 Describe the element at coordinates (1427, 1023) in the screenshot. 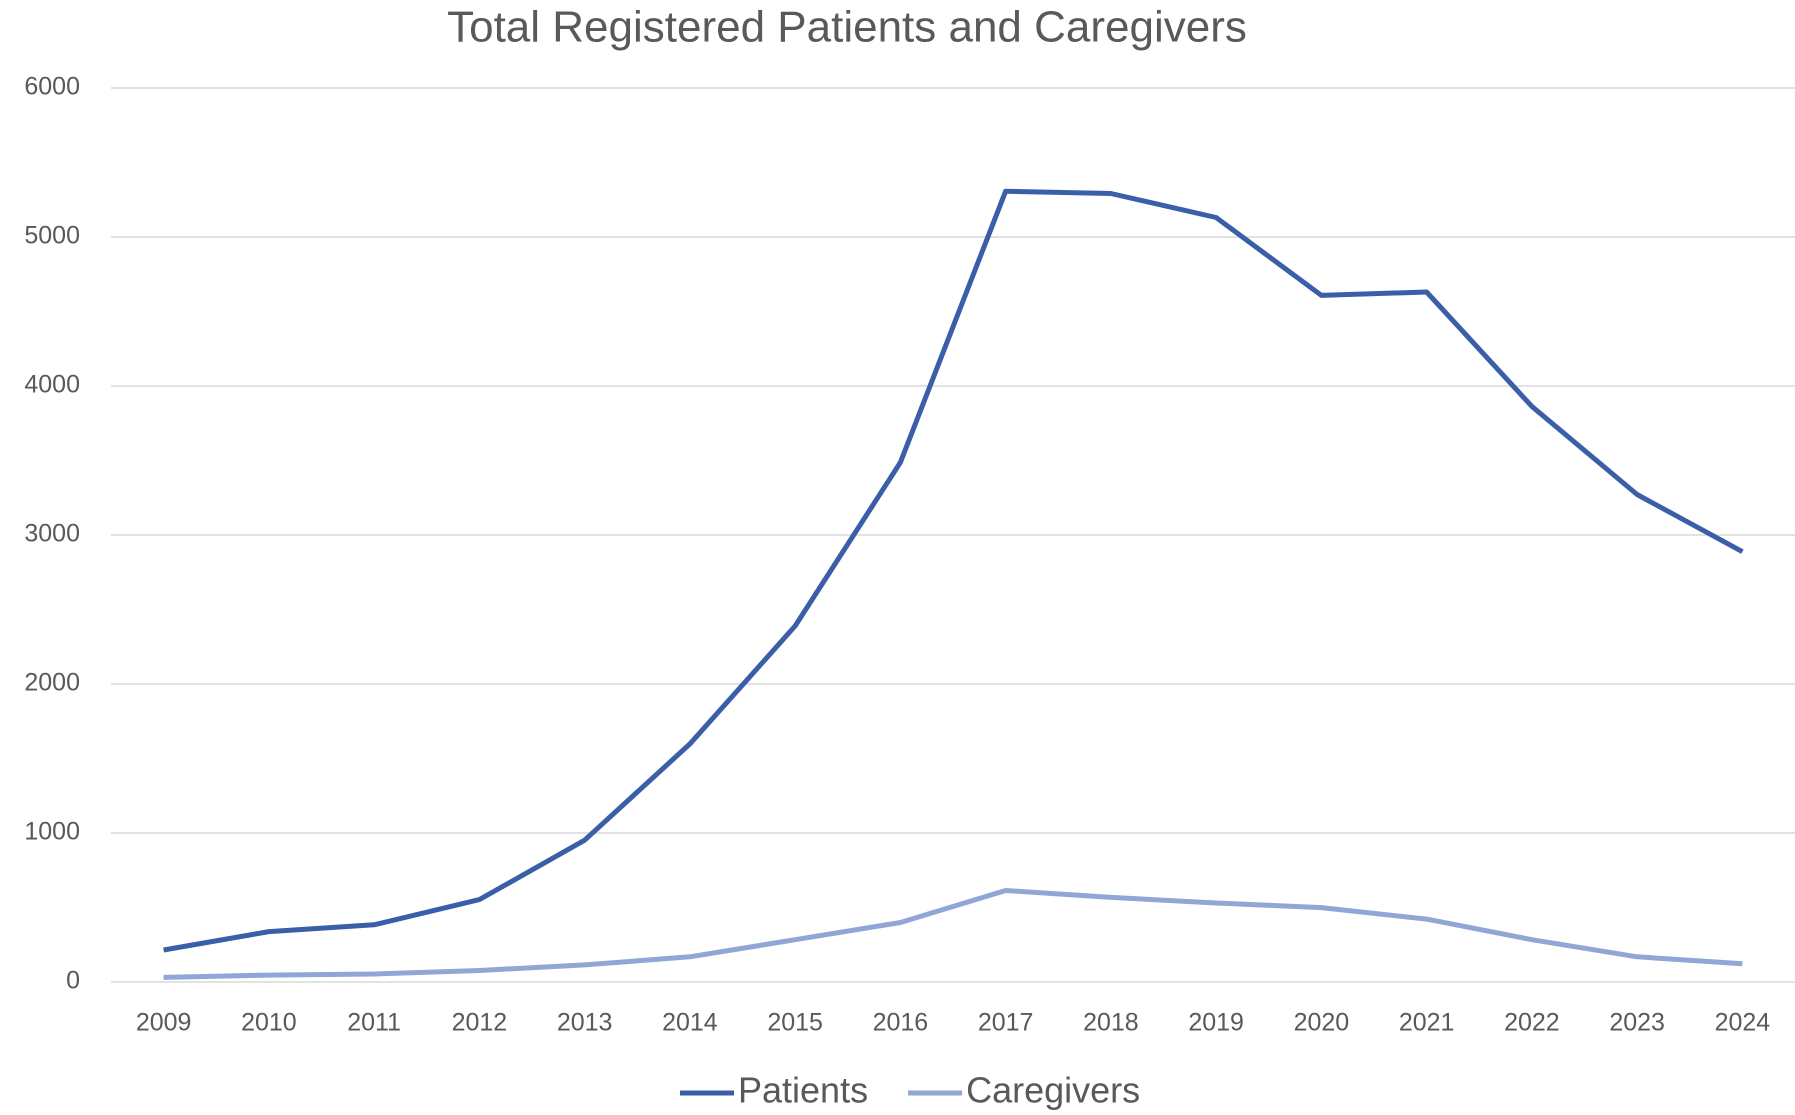

I see `x-tick-label: 2021` at that location.